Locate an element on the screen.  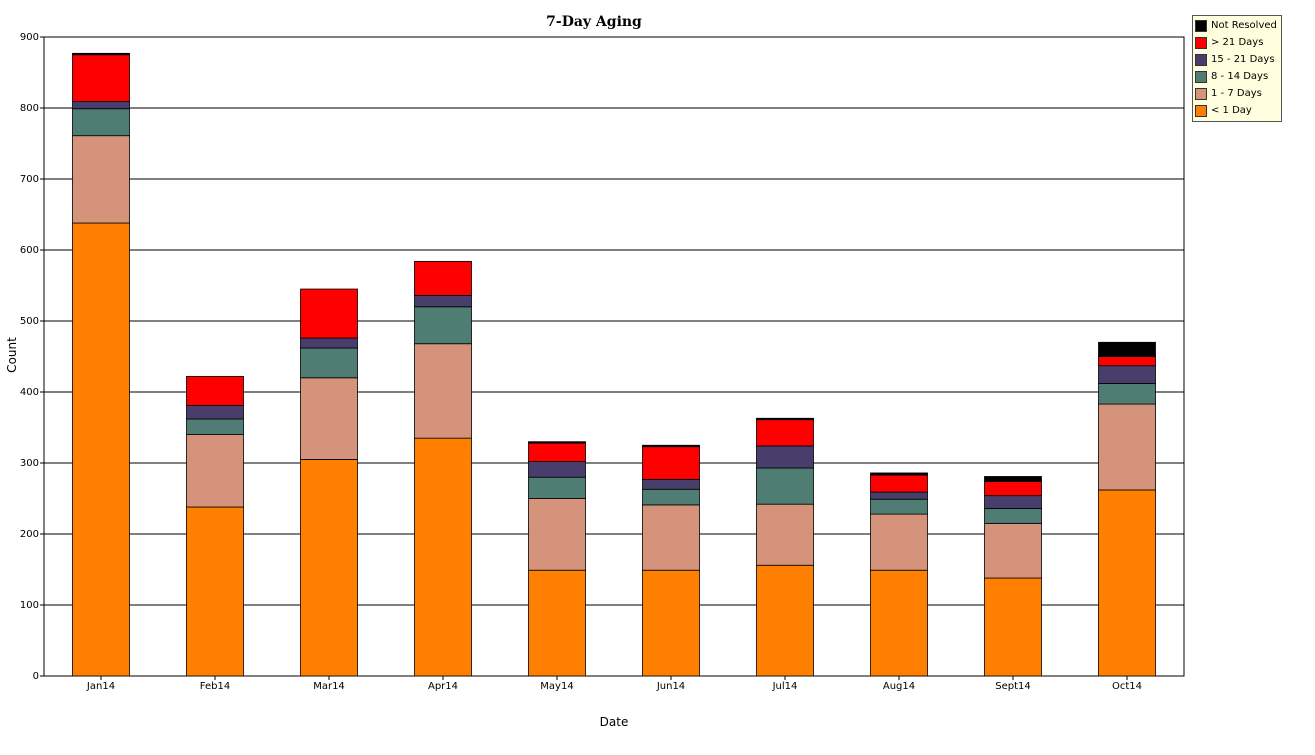
chart-title: 7-Day Aging is located at coordinates (594, 22).